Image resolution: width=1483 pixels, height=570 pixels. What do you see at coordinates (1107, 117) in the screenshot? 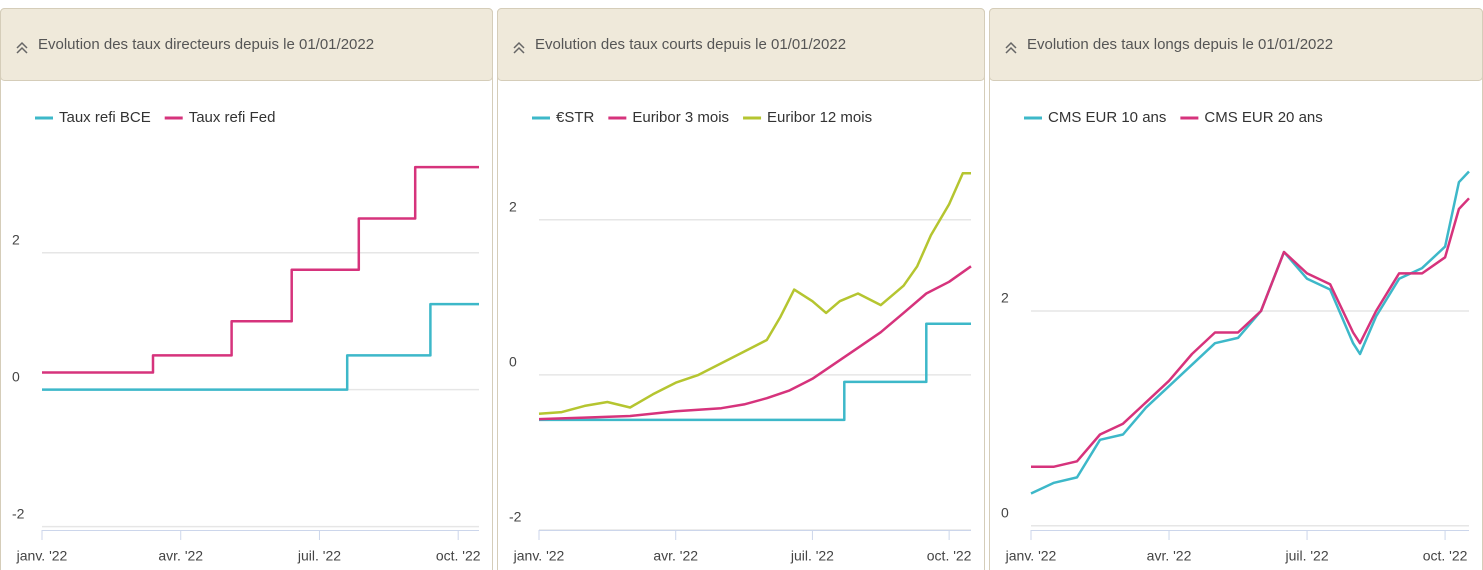
I see `legend-label: CMS EUR 10 ans` at bounding box center [1107, 117].